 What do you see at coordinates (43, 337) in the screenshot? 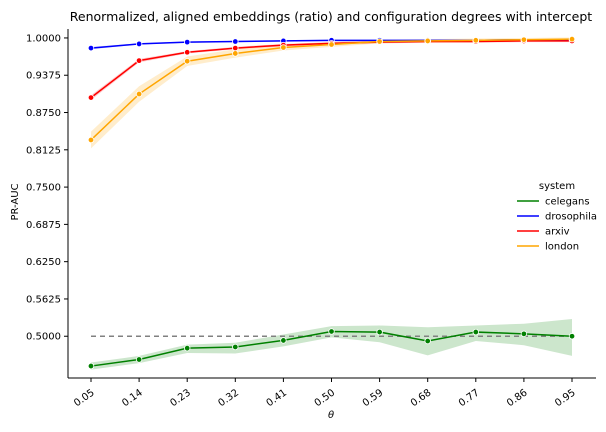
I see `y-tick-label: 0.5000` at bounding box center [43, 337].